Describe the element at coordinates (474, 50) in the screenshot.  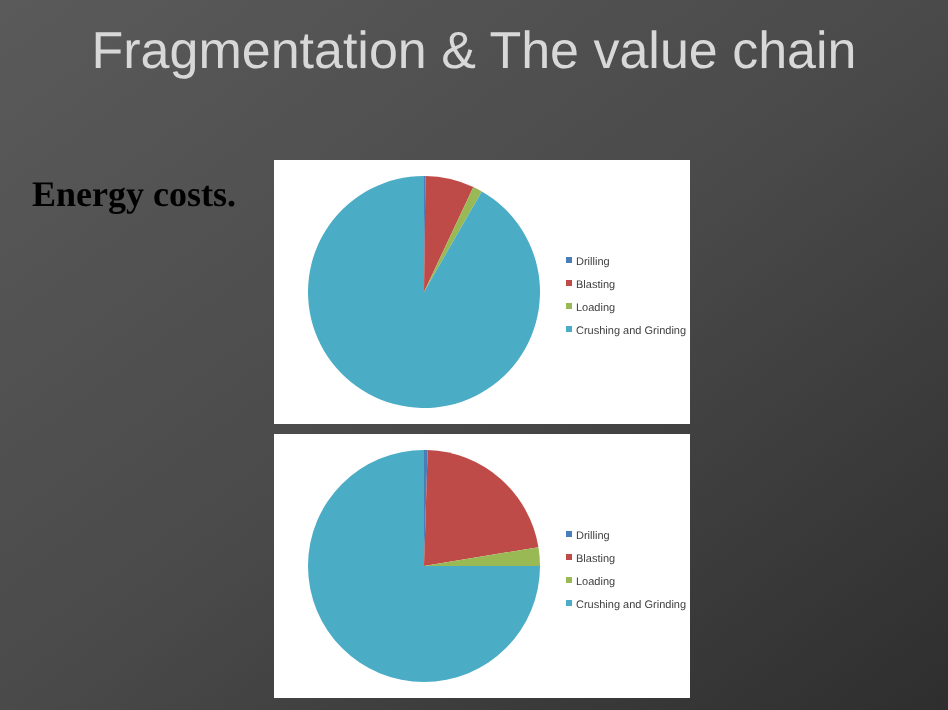
I see `chart-title: Fragmentation & The value chain` at that location.